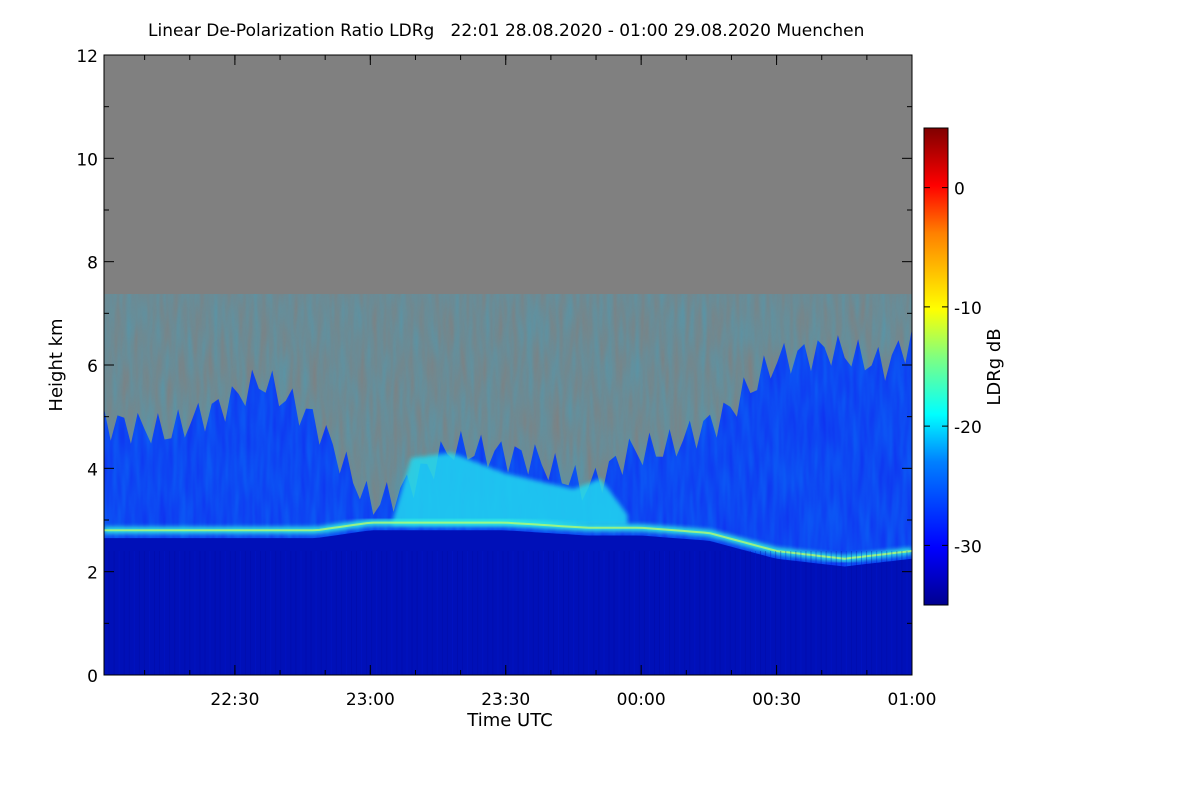  Describe the element at coordinates (968, 428) in the screenshot. I see `colorbar-tick-label: -20` at that location.